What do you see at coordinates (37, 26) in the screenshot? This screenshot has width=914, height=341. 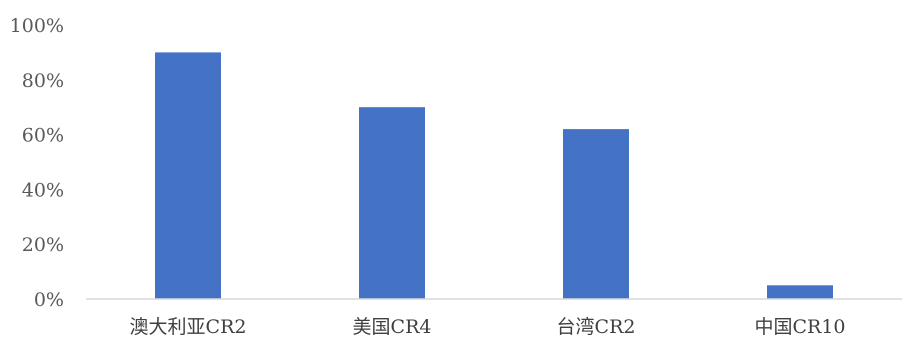 I see `y-tick-label: 100%` at bounding box center [37, 26].